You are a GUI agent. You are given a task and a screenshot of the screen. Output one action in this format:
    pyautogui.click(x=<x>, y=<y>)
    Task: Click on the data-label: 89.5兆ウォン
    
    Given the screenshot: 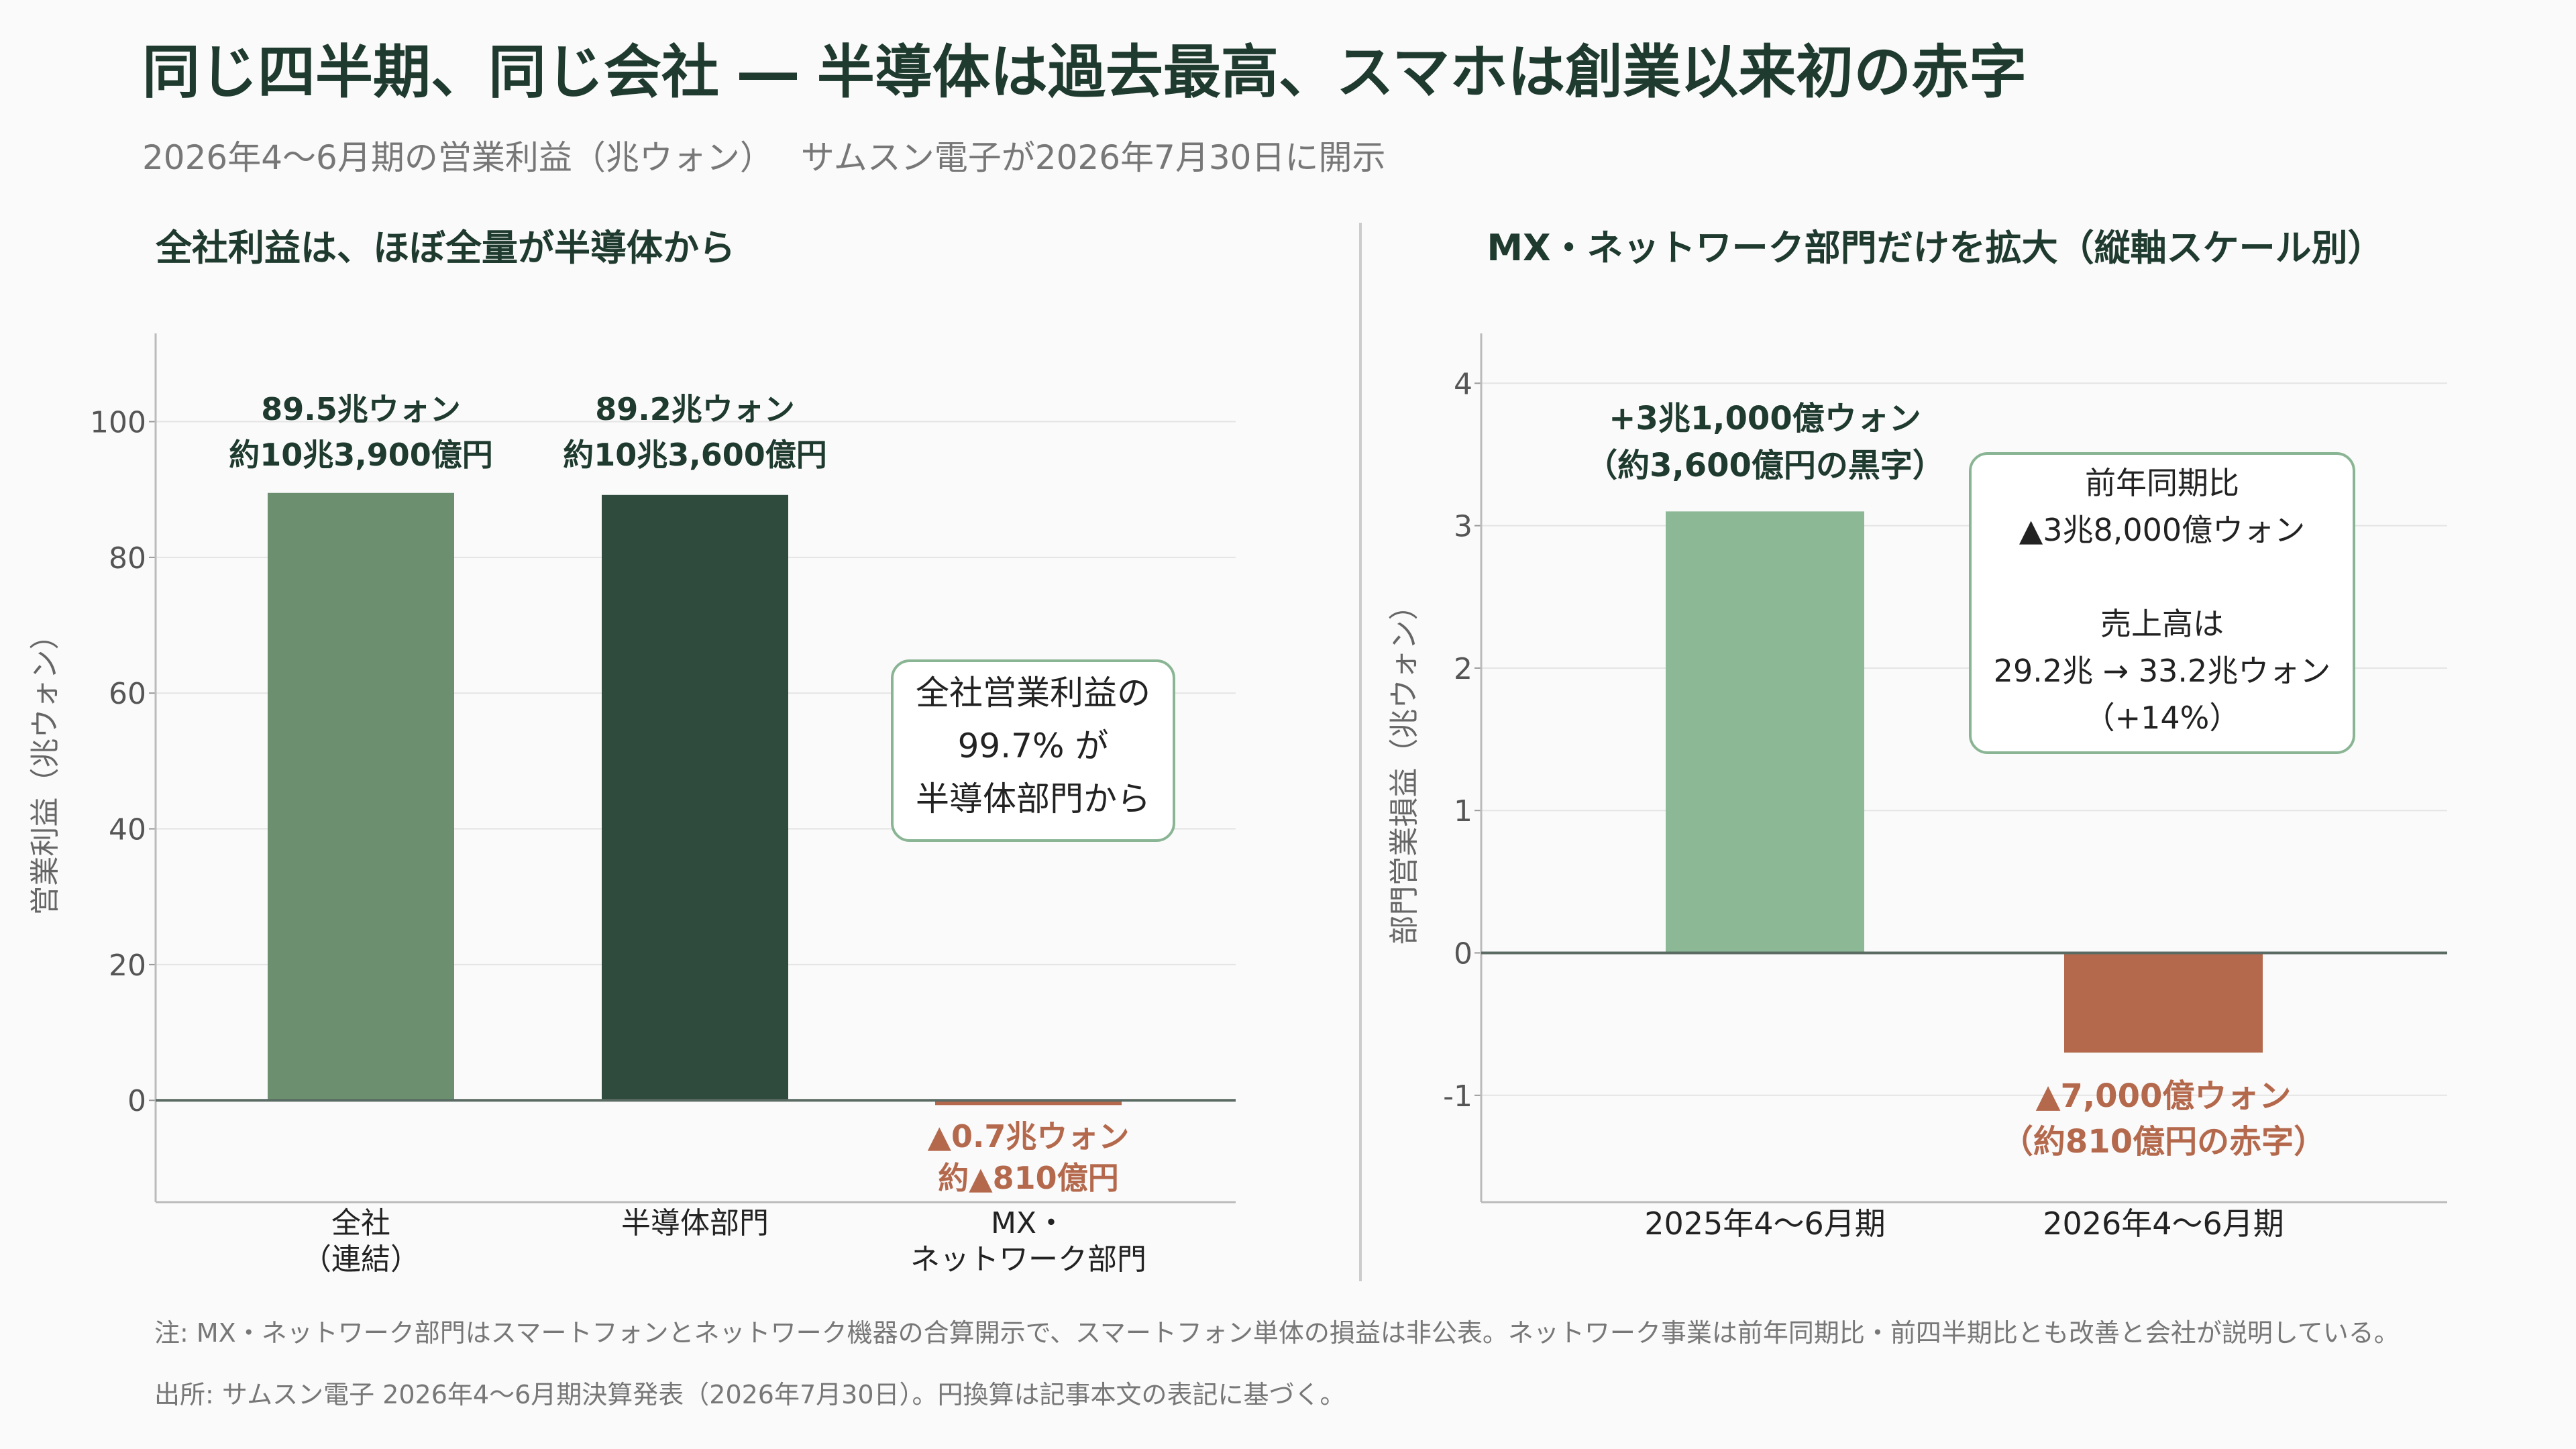 What is the action you would take?
    pyautogui.click(x=361, y=409)
    